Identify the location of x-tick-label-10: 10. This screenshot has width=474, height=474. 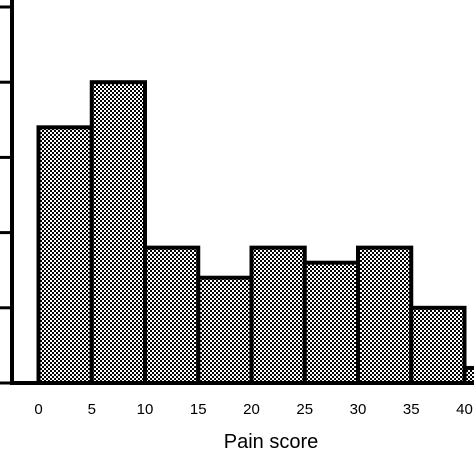
(145, 409).